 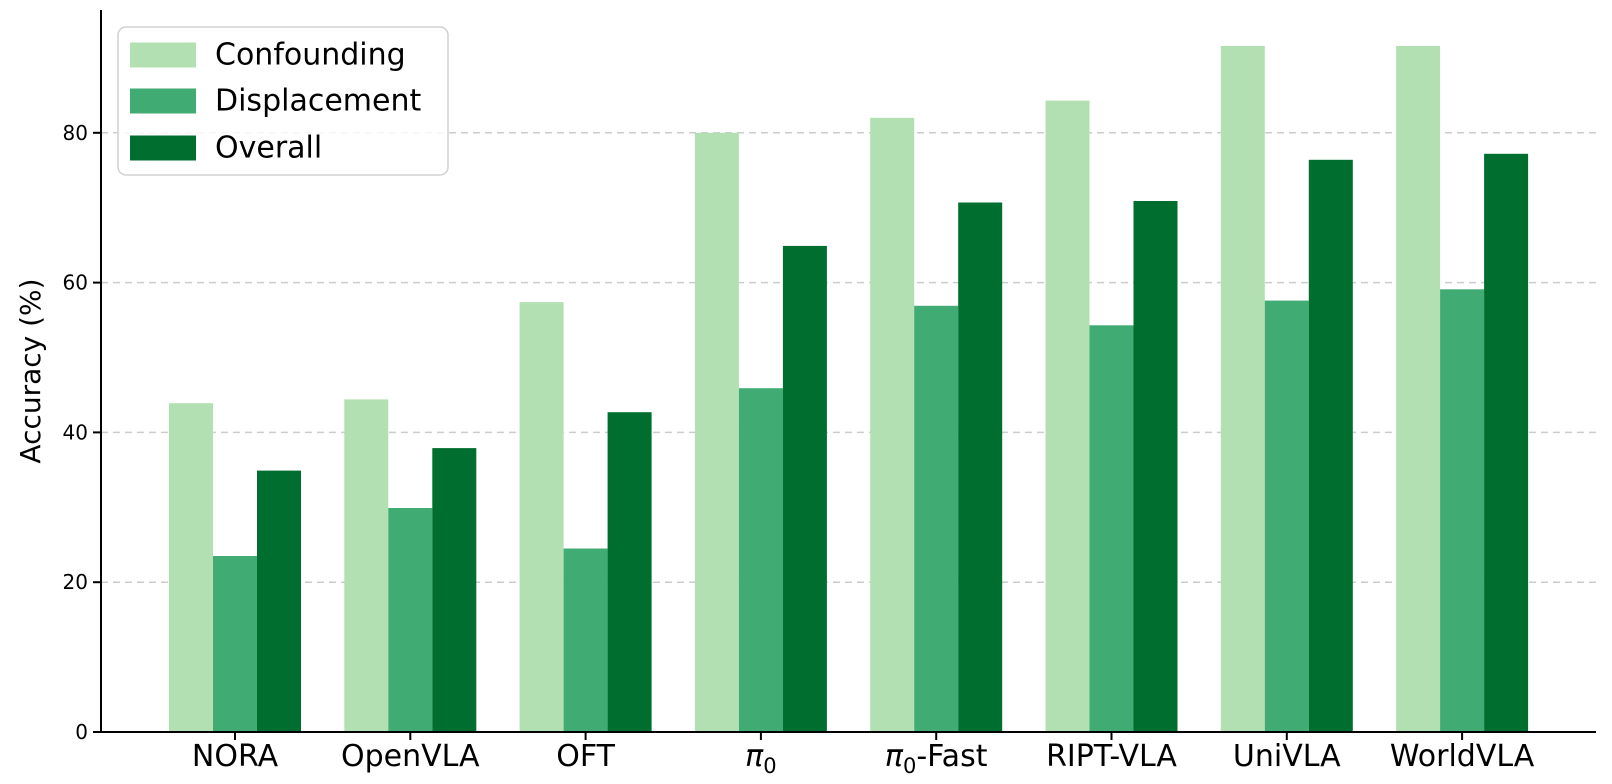 What do you see at coordinates (268, 148) in the screenshot?
I see `legend-label-overall: Overall` at bounding box center [268, 148].